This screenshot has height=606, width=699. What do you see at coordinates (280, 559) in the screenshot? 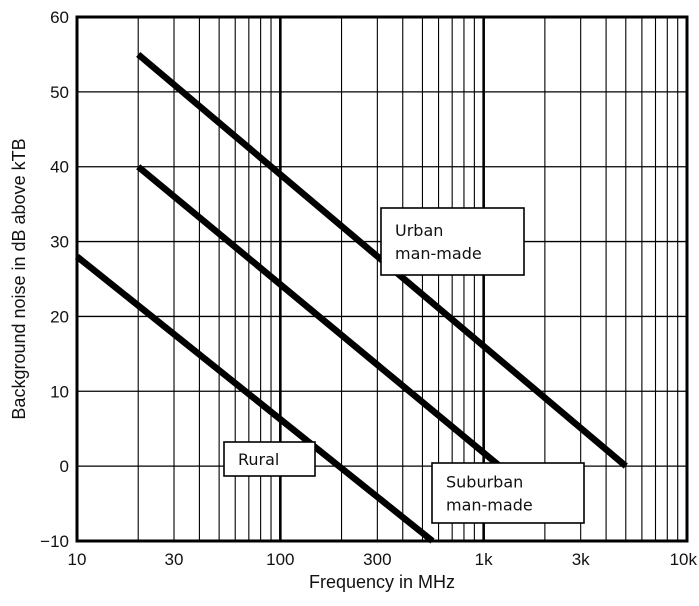
I see `x-tick-label: 100` at bounding box center [280, 559].